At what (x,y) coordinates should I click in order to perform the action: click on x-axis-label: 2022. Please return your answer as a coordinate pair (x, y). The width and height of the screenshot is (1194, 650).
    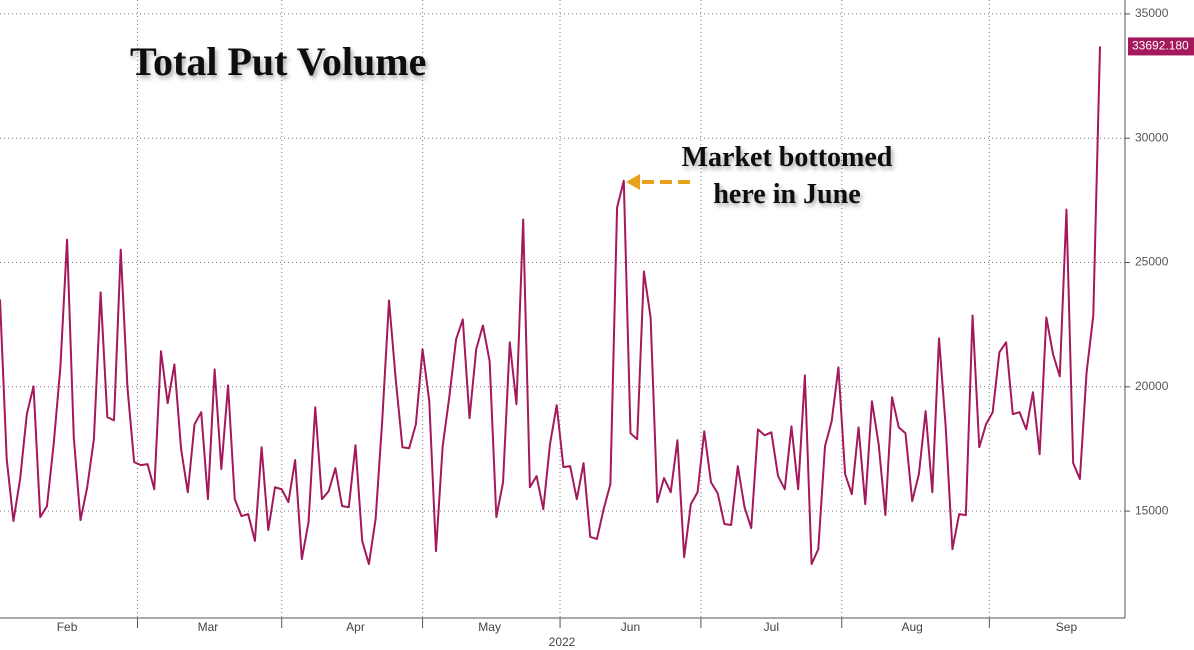
    Looking at the image, I should click on (562, 642).